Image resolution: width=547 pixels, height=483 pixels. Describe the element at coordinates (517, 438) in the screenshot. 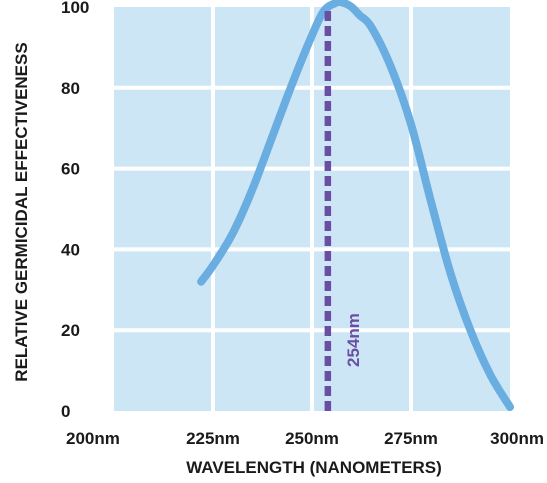

I see `x-tick-label: 300nm` at that location.